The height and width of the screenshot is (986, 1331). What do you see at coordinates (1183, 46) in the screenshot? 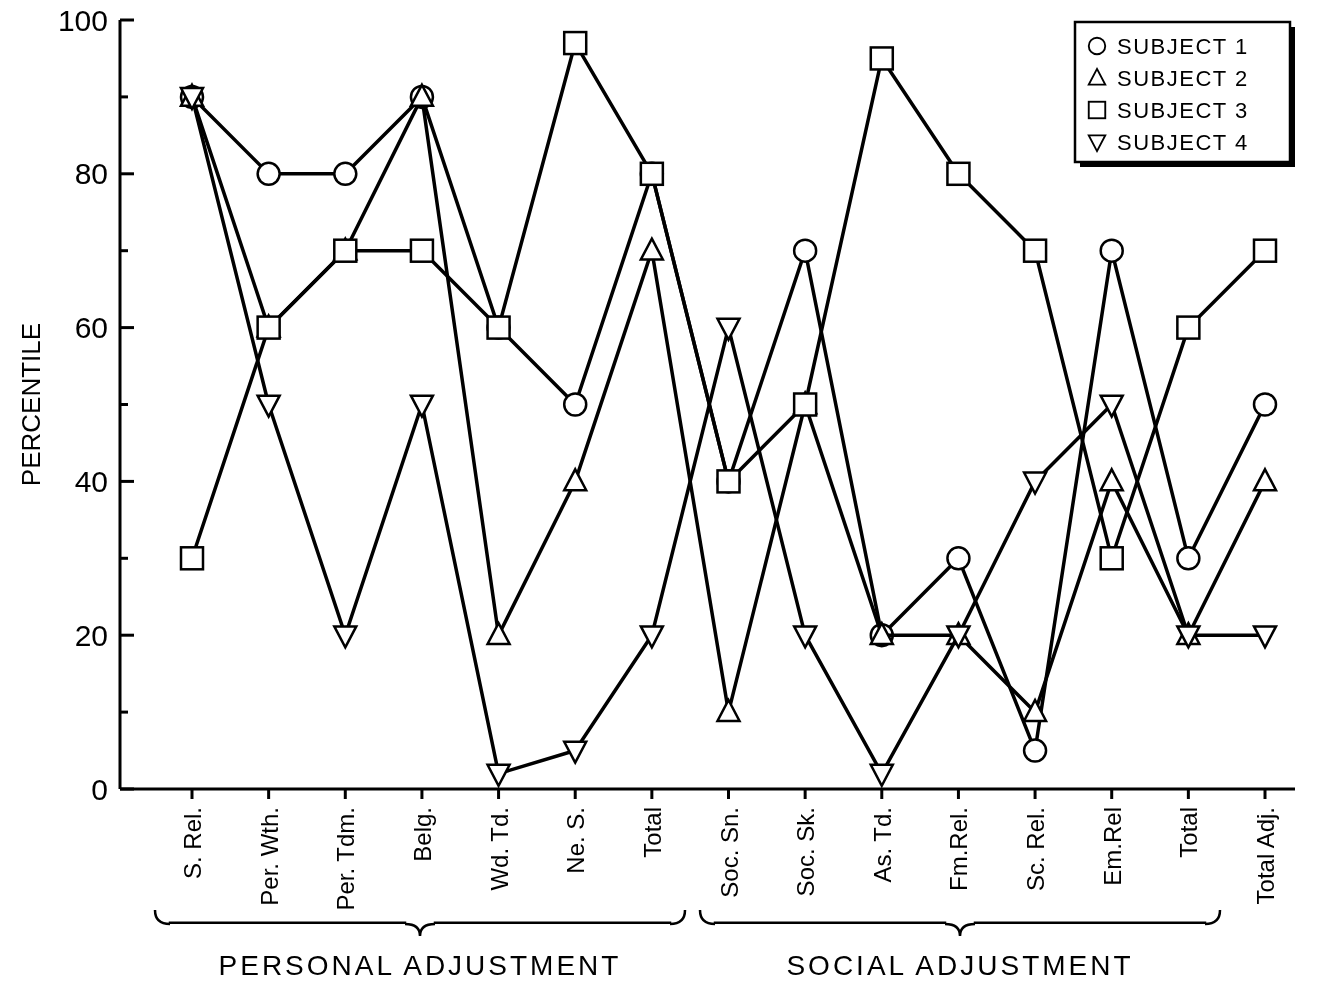
I see `legend-label: SUBJECT 1` at bounding box center [1183, 46].